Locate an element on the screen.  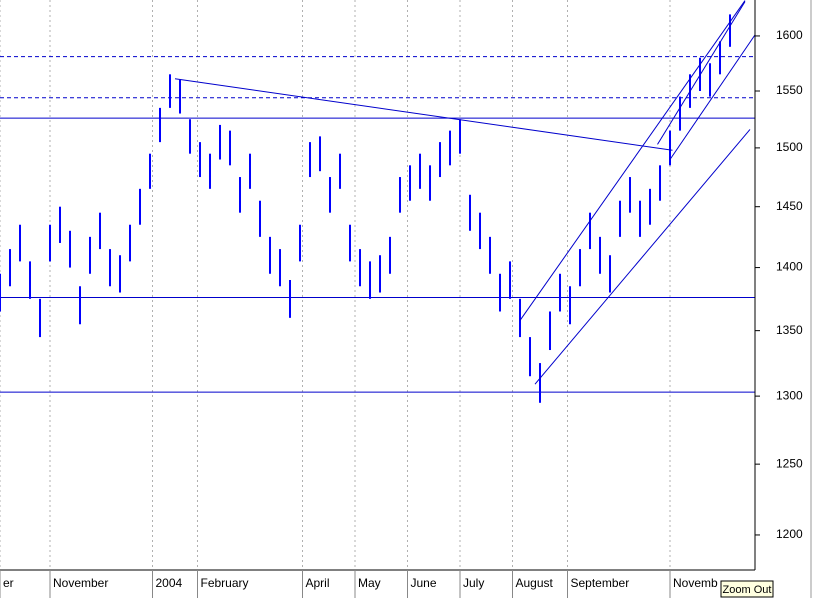
x-tick-label: May is located at coordinates (369, 583).